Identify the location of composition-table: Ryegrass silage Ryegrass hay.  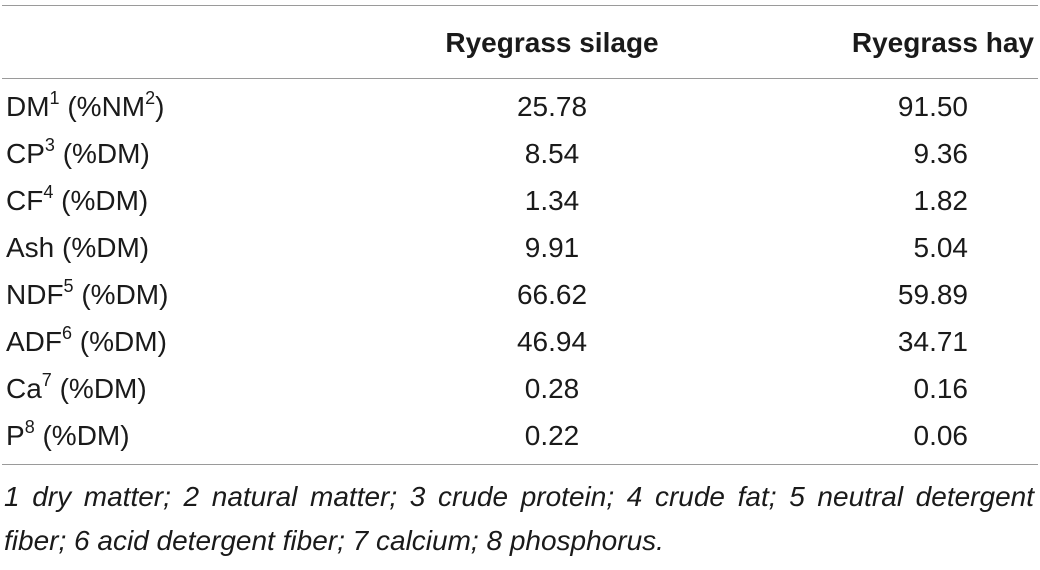
(520, 42).